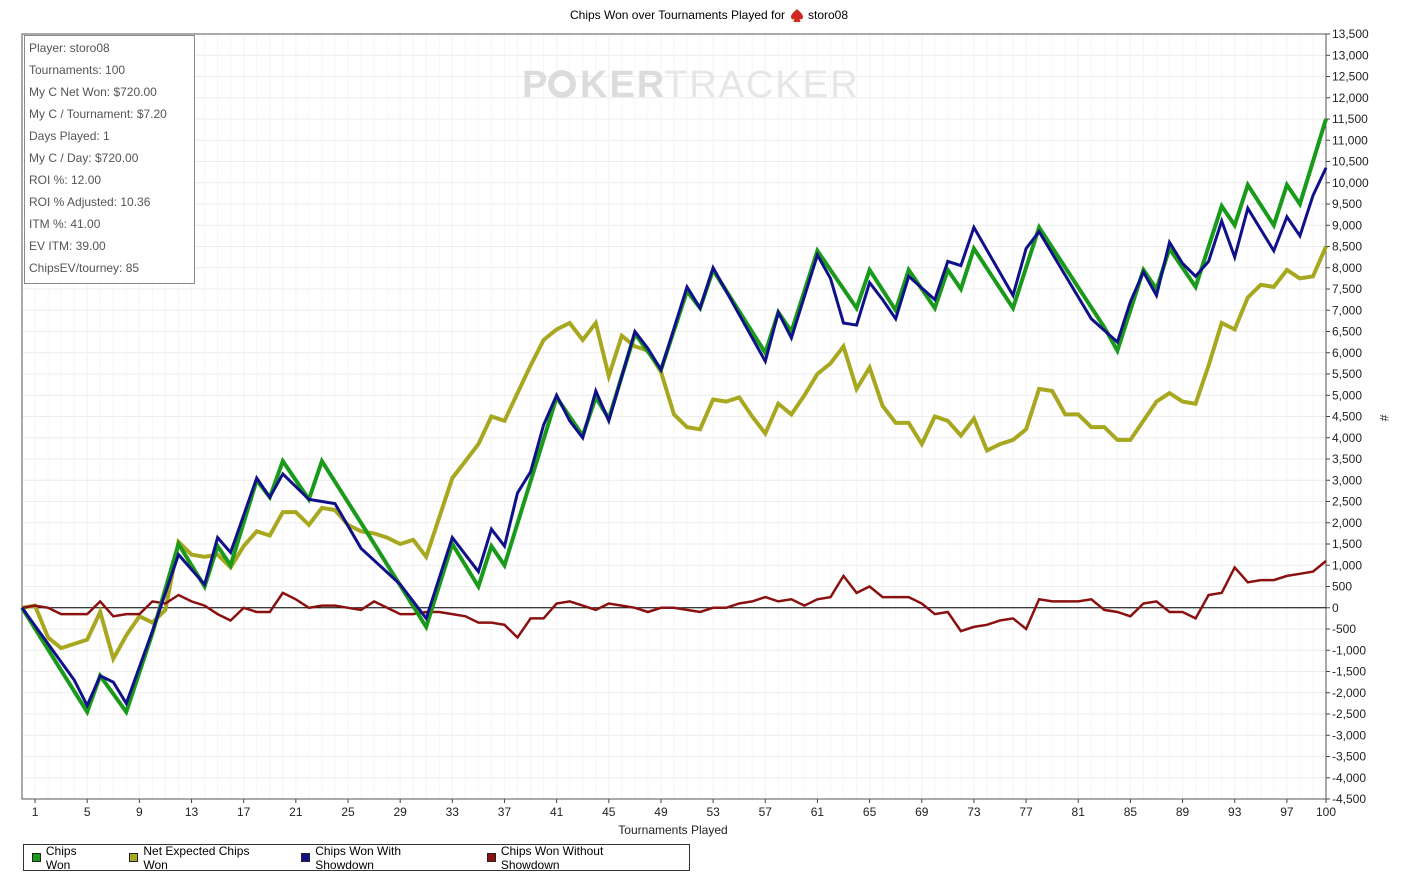 The image size is (1410, 883). Describe the element at coordinates (1349, 757) in the screenshot. I see `y-tick-label: -3,500` at that location.